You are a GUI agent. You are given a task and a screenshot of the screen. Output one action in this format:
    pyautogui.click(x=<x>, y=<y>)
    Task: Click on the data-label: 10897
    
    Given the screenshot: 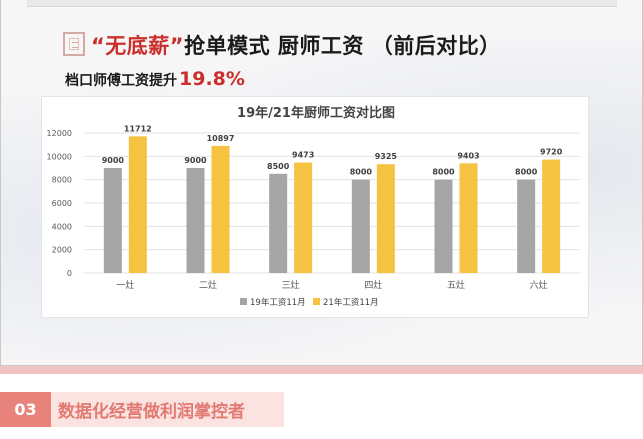 What is the action you would take?
    pyautogui.click(x=221, y=138)
    